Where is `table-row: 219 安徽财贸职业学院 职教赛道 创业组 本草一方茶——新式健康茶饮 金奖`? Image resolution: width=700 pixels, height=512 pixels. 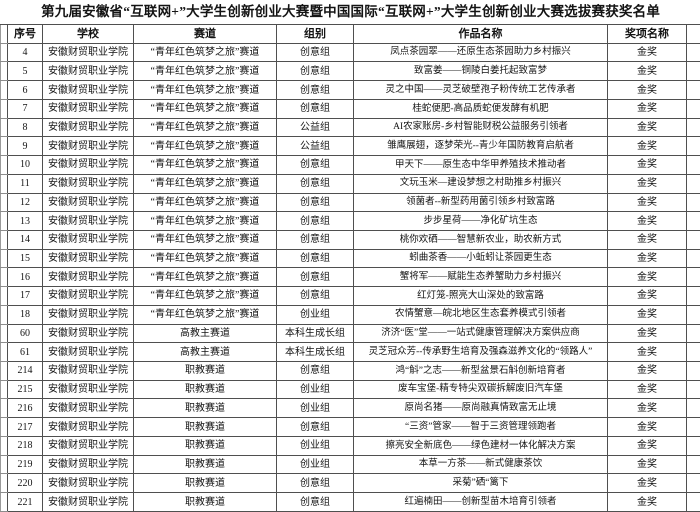 table-row: 219 安徽财贸职业学院 职教赛道 创业组 本草一方茶——新式健康茶饮 金奖 is located at coordinates (350, 464).